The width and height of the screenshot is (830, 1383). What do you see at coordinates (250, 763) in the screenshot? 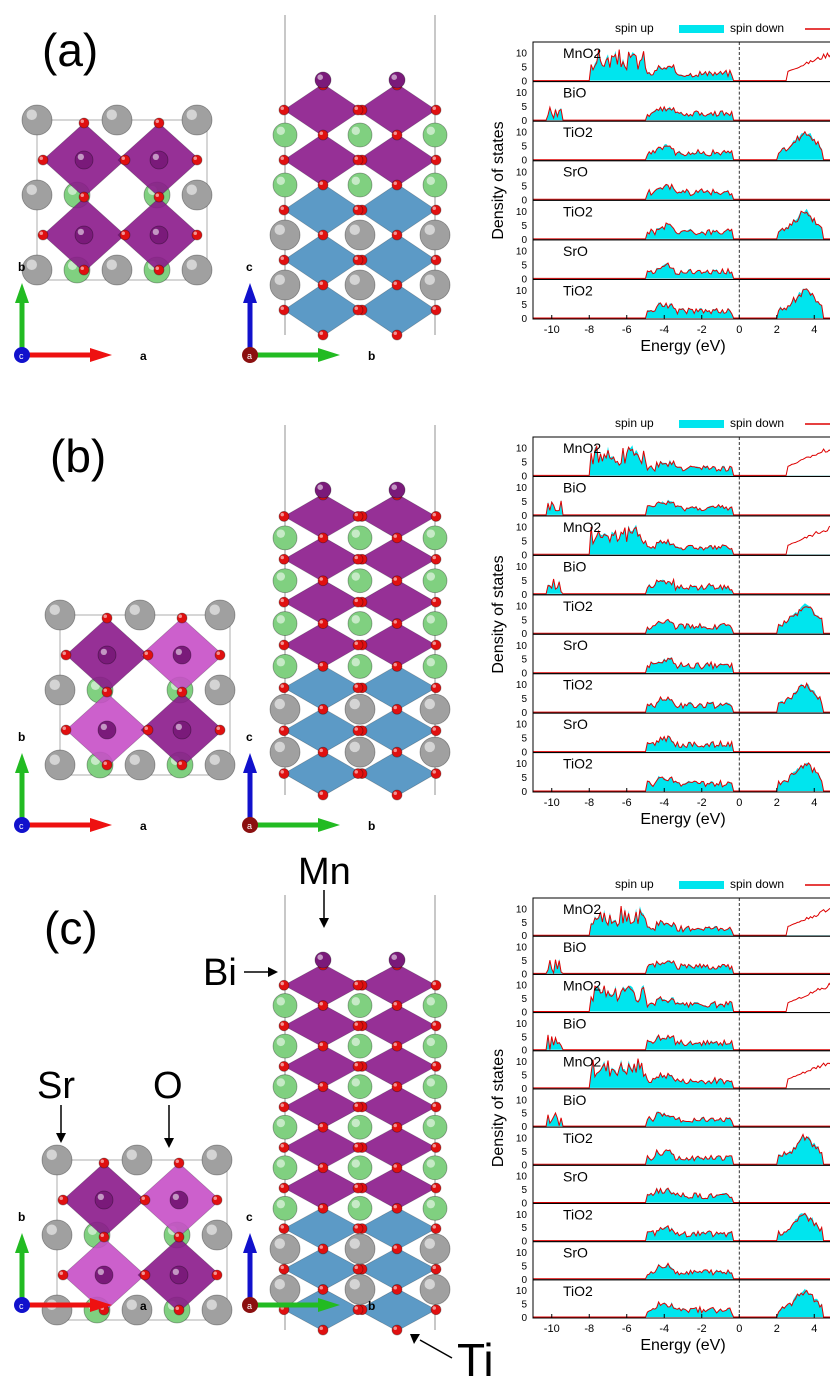
I see `axis-vertical-head` at bounding box center [250, 763].